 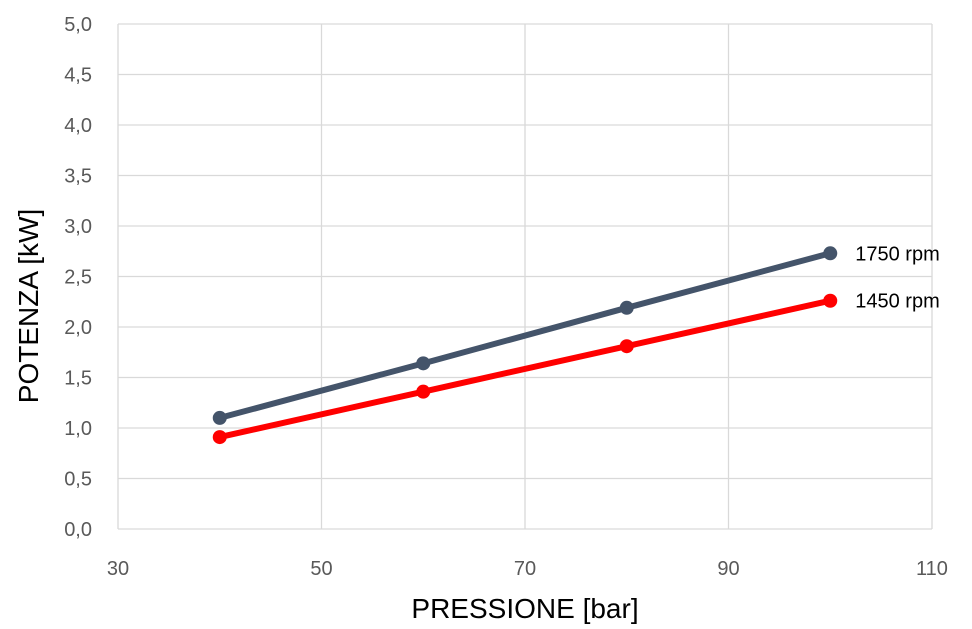 What do you see at coordinates (78, 227) in the screenshot?
I see `y-tick-label: 3,0` at bounding box center [78, 227].